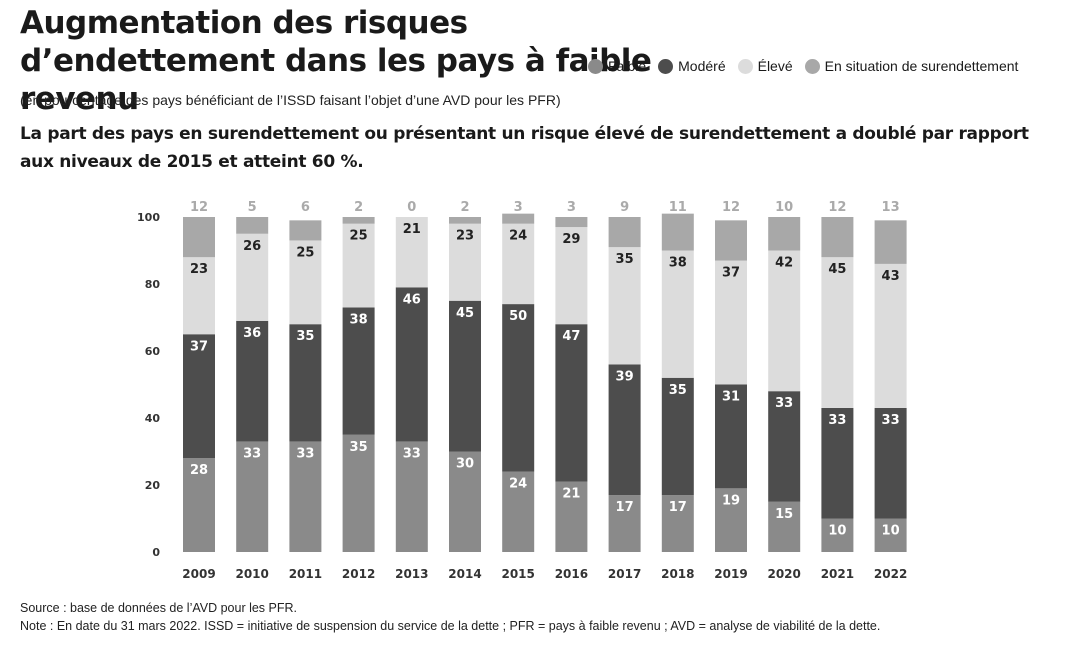  I want to click on x-tick-label: 2012, so click(358, 574).